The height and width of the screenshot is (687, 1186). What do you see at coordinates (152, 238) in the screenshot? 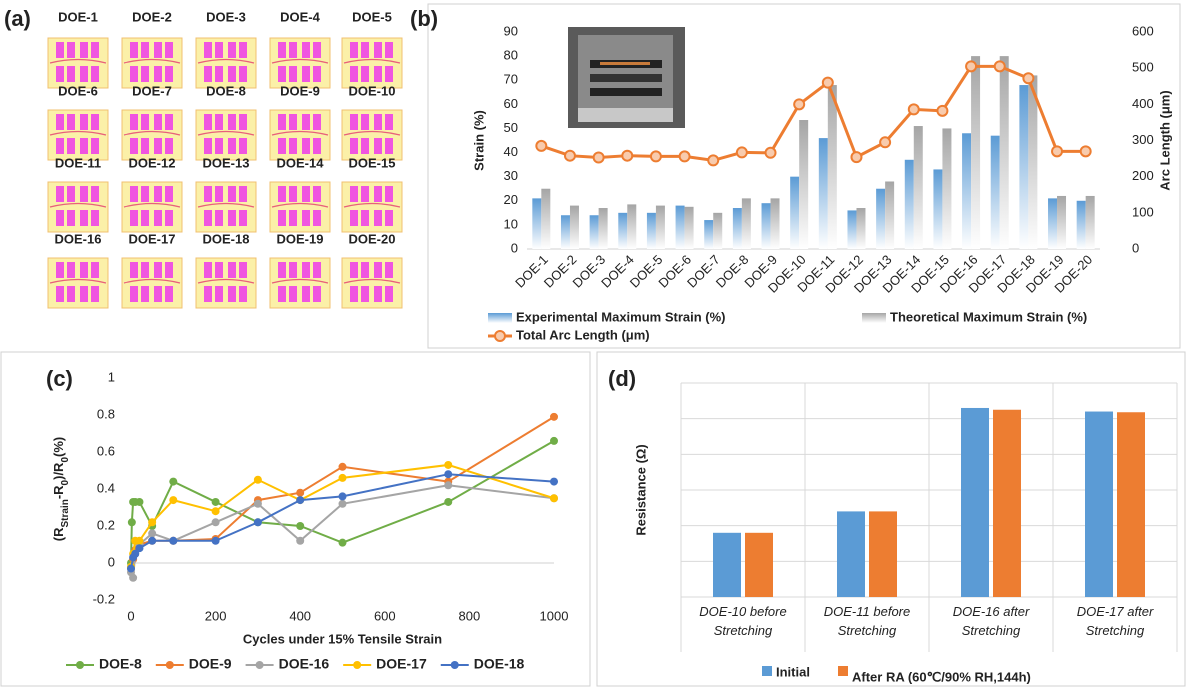
I see `design-label: DOE-17` at bounding box center [152, 238].